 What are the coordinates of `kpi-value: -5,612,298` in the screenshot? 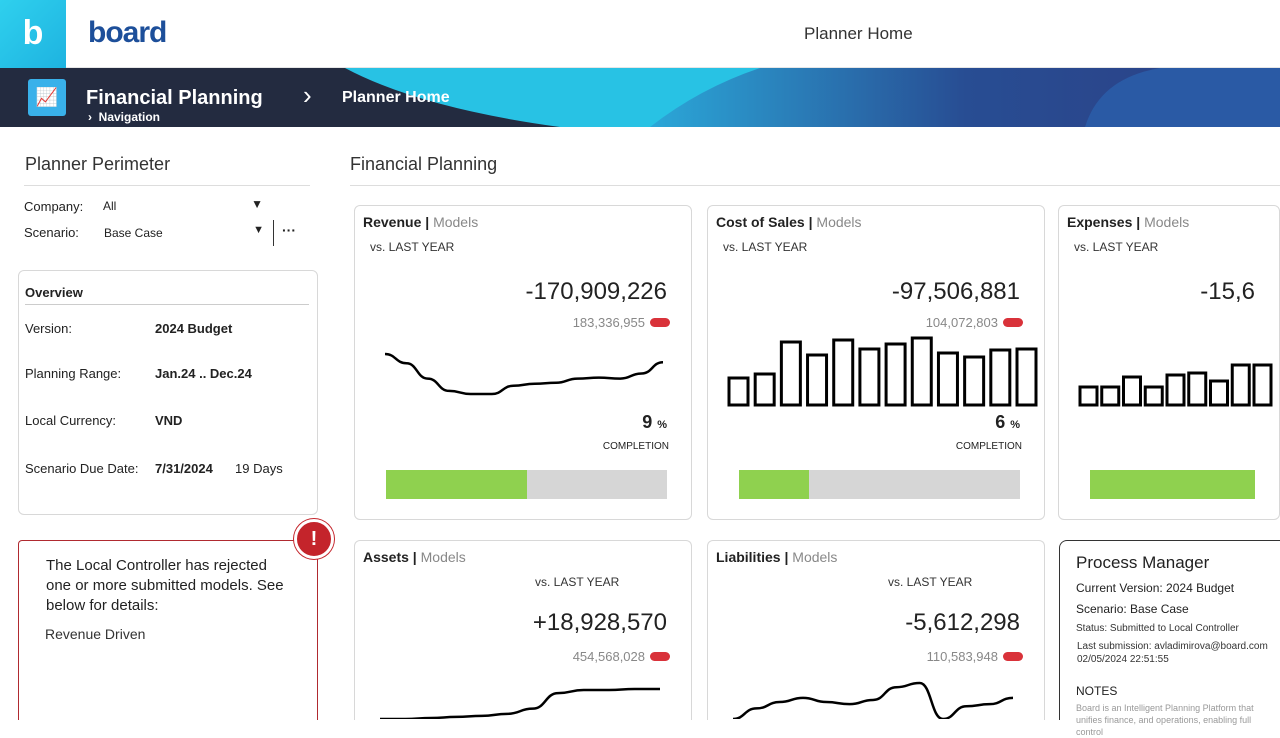 It's located at (962, 622).